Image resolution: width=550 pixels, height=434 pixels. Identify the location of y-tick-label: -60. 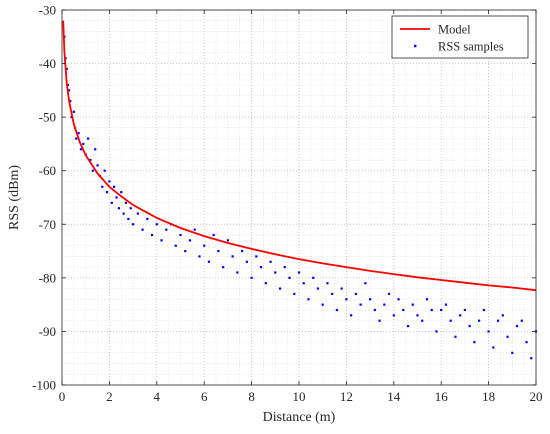
(47, 170).